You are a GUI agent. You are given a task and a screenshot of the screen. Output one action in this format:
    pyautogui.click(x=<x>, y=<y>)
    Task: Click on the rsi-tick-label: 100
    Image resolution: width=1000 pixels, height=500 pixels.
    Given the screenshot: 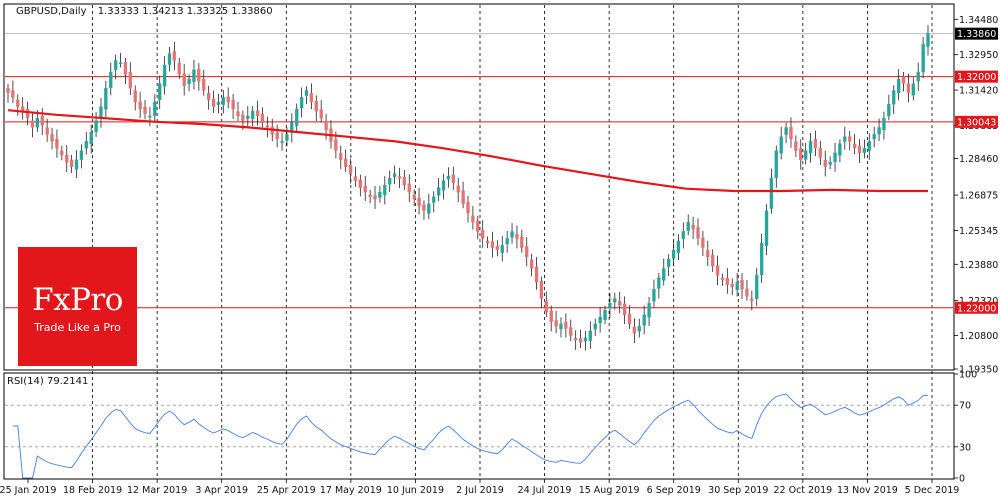 What is the action you would take?
    pyautogui.click(x=968, y=375)
    